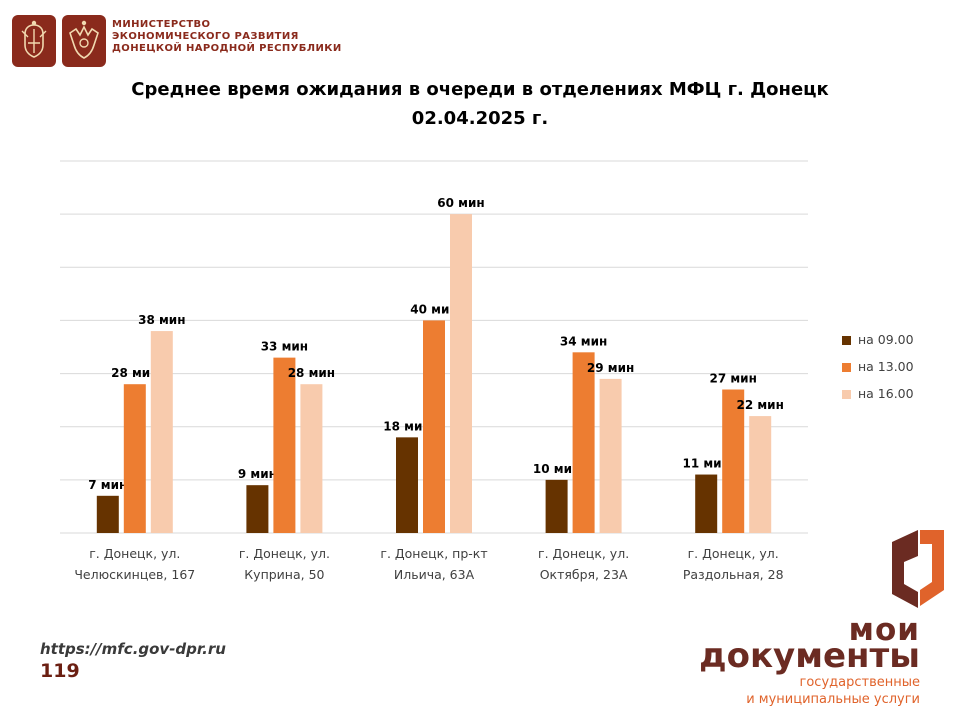  What do you see at coordinates (406, 426) in the screenshot?
I see `data-label: 18 мин` at bounding box center [406, 426].